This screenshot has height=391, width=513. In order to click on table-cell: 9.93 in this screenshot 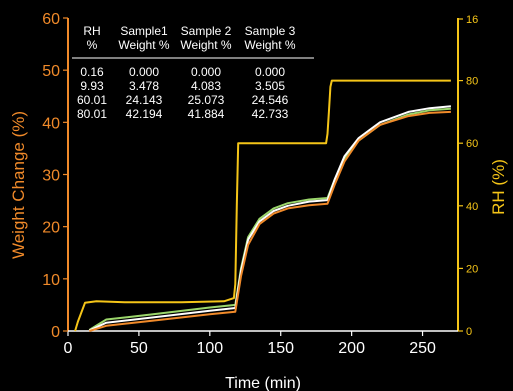, I will do `click(92, 86)`.